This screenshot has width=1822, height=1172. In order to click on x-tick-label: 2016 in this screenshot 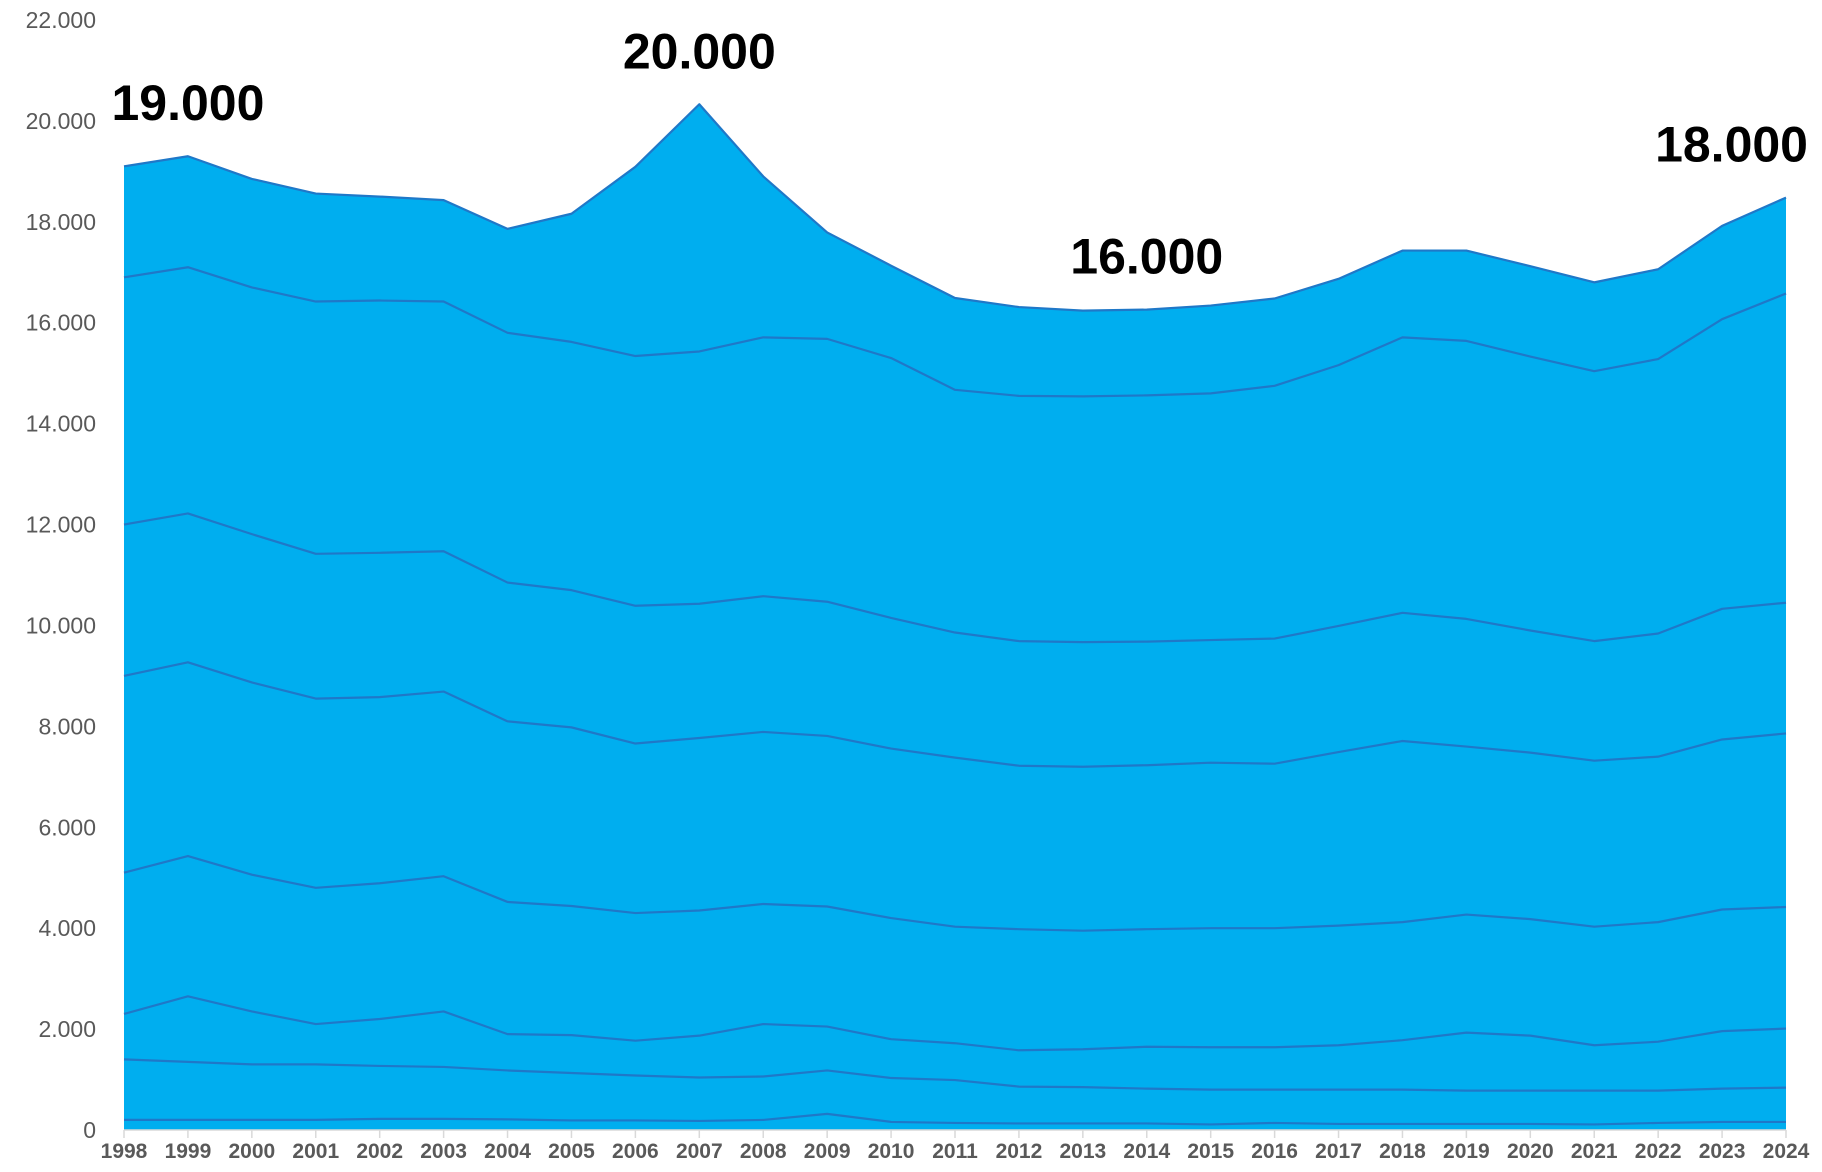, I will do `click(1274, 1151)`.